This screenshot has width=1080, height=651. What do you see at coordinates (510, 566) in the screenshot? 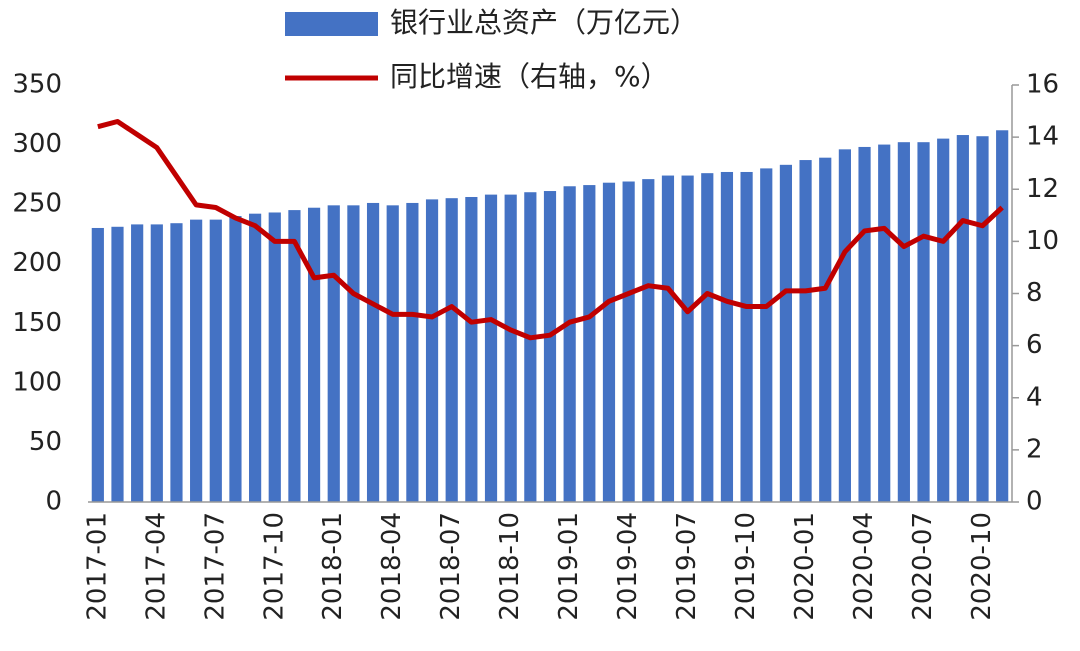
I see `x-tick-label: 2018-10` at bounding box center [510, 566].